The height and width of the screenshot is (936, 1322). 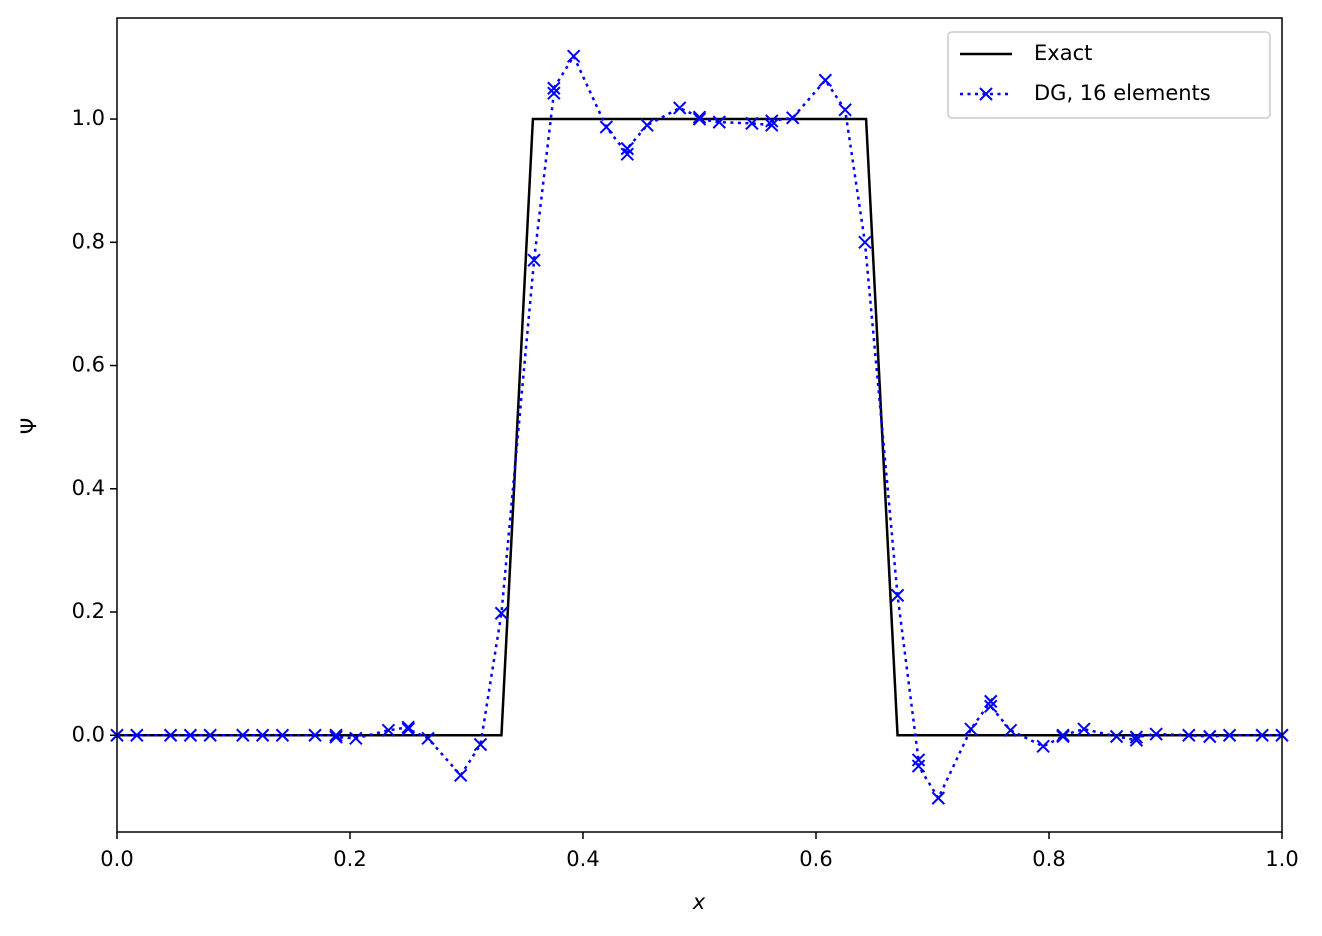 What do you see at coordinates (29, 426) in the screenshot?
I see `y-axis-label: Ψ` at bounding box center [29, 426].